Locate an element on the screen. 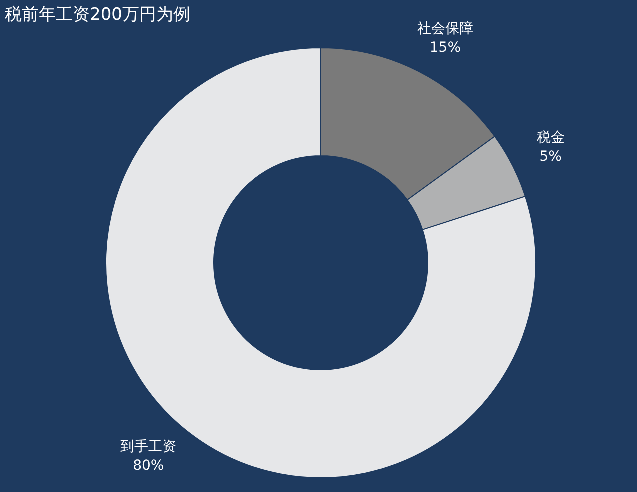 The image size is (637, 492). slice-label: 税金 is located at coordinates (550, 138).